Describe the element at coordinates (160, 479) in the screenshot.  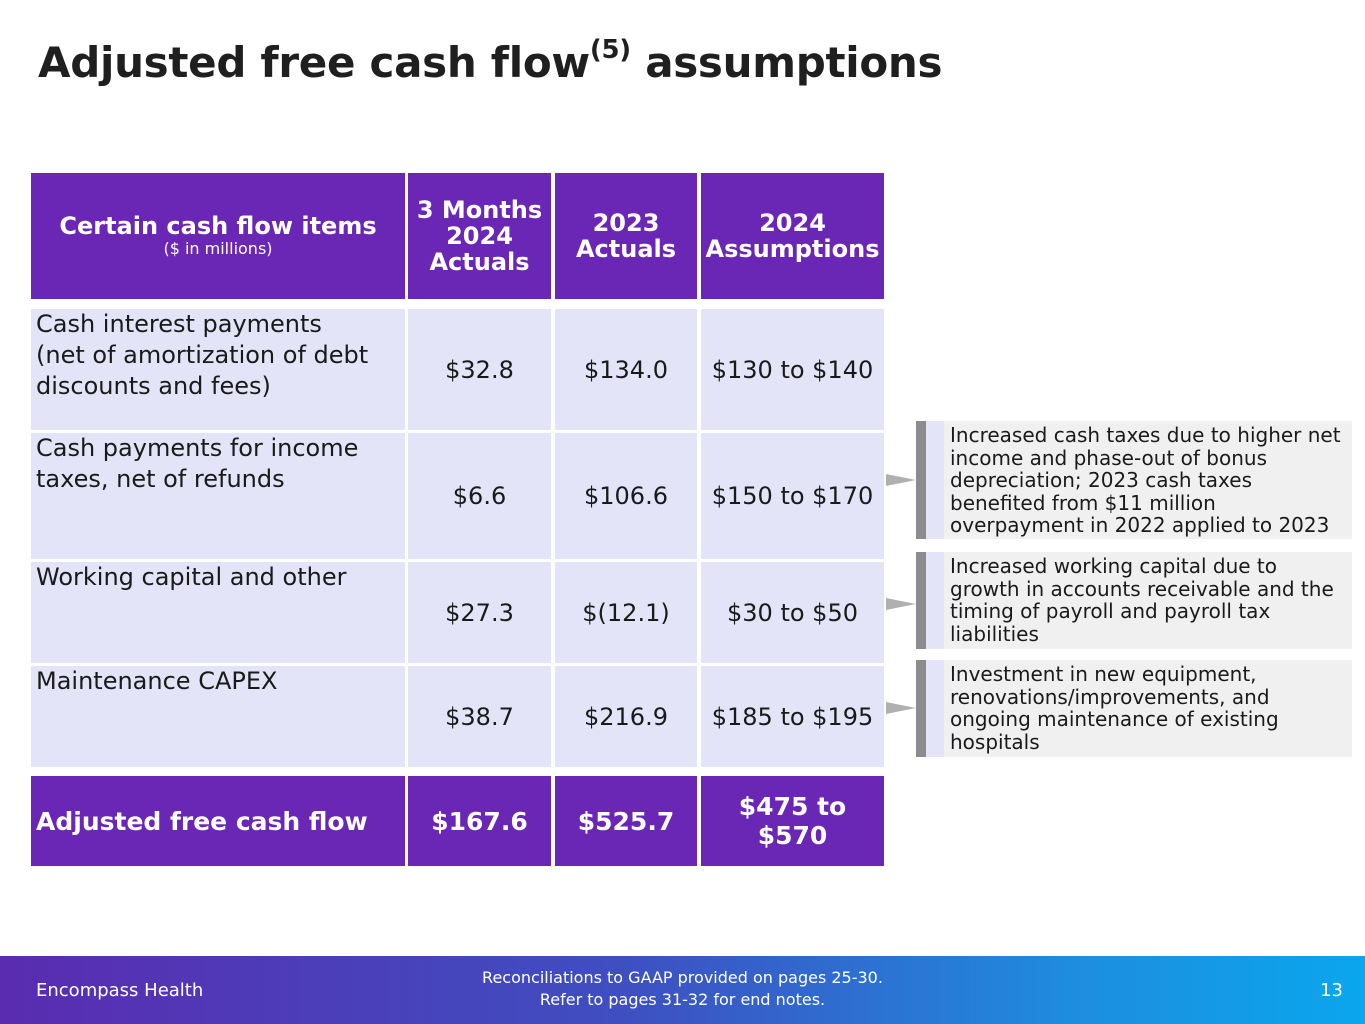
I see `row-label-line: taxes, net of refunds` at that location.